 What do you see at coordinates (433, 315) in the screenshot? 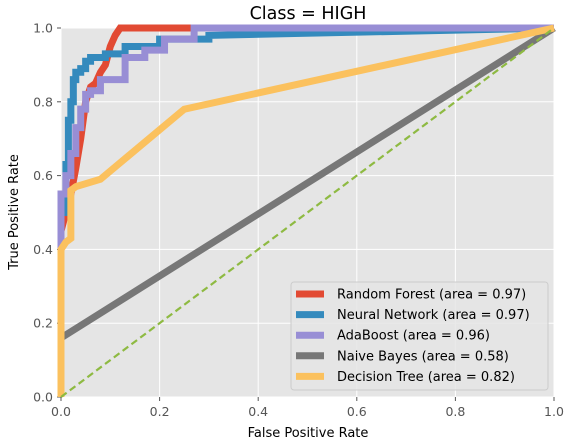
I see `legend-label: Neural Network (area = 0.97)` at bounding box center [433, 315].